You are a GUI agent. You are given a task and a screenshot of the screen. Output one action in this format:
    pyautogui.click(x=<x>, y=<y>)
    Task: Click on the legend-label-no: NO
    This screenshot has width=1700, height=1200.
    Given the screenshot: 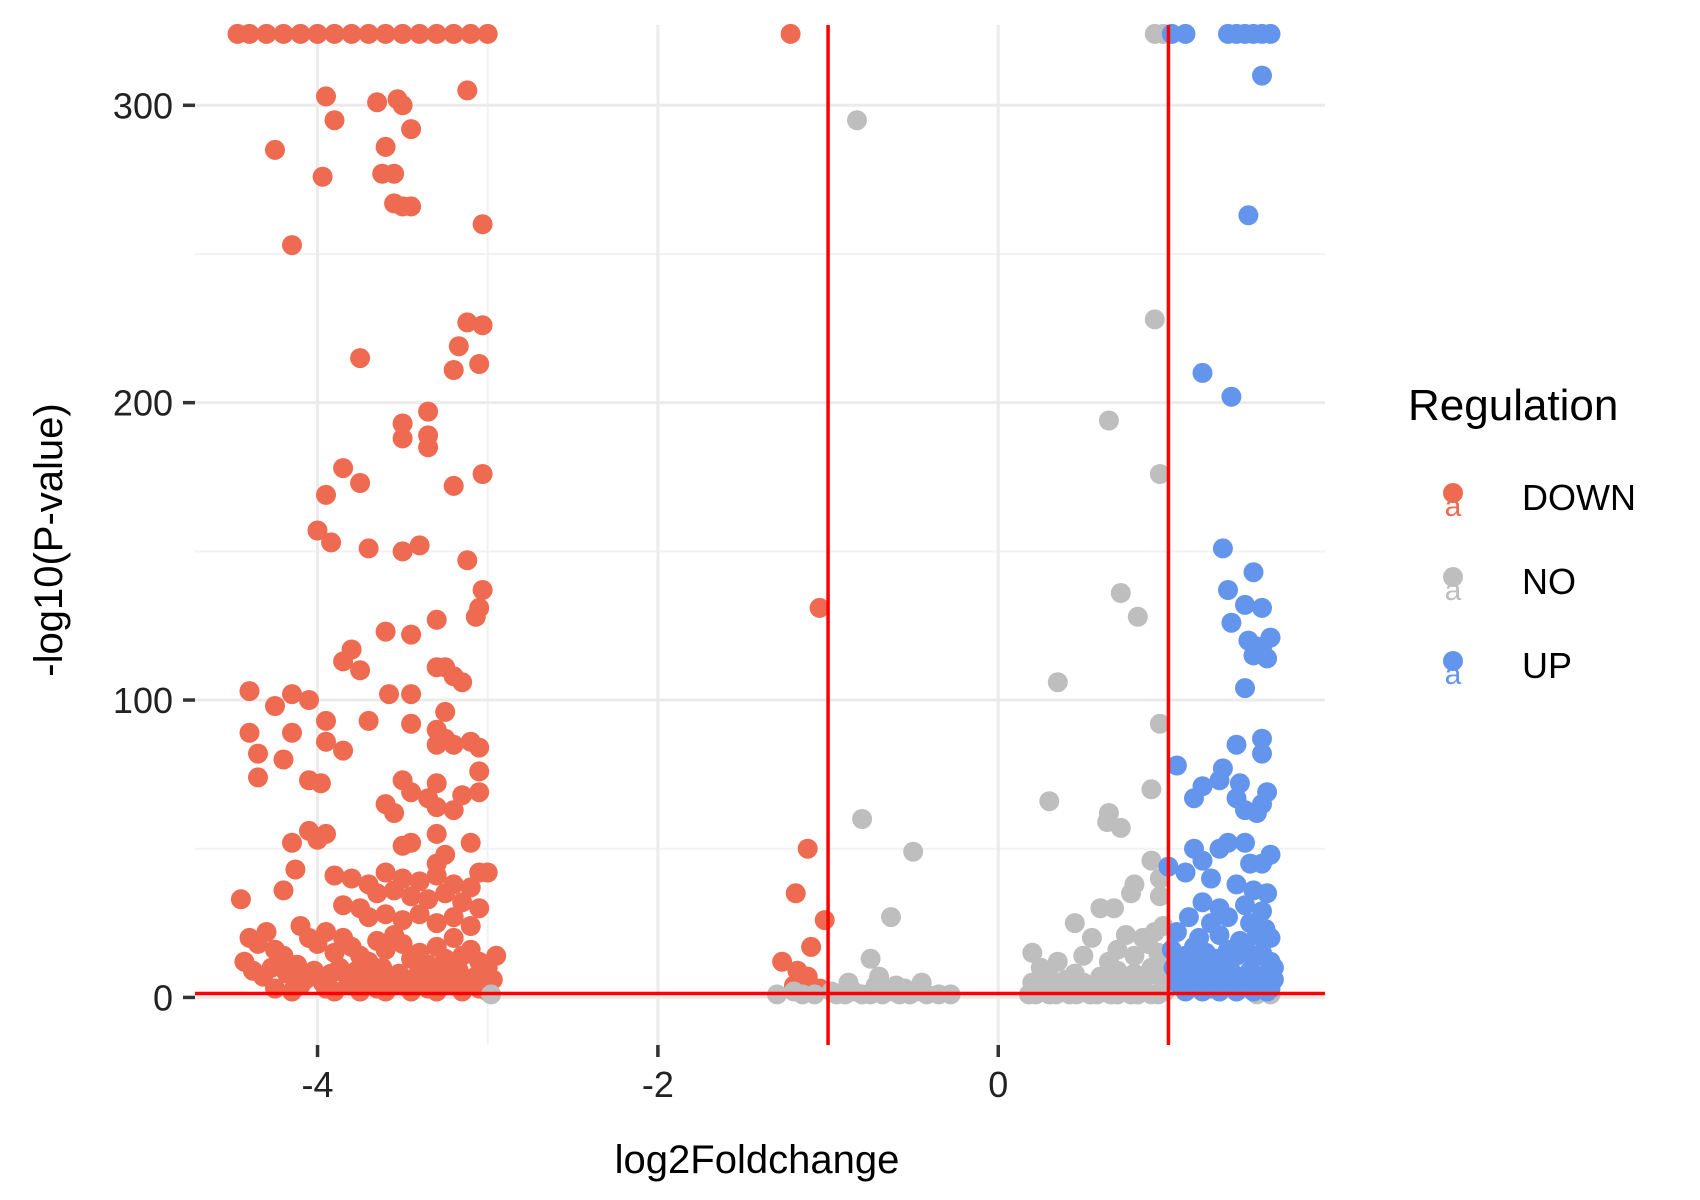 What is the action you would take?
    pyautogui.click(x=1549, y=581)
    